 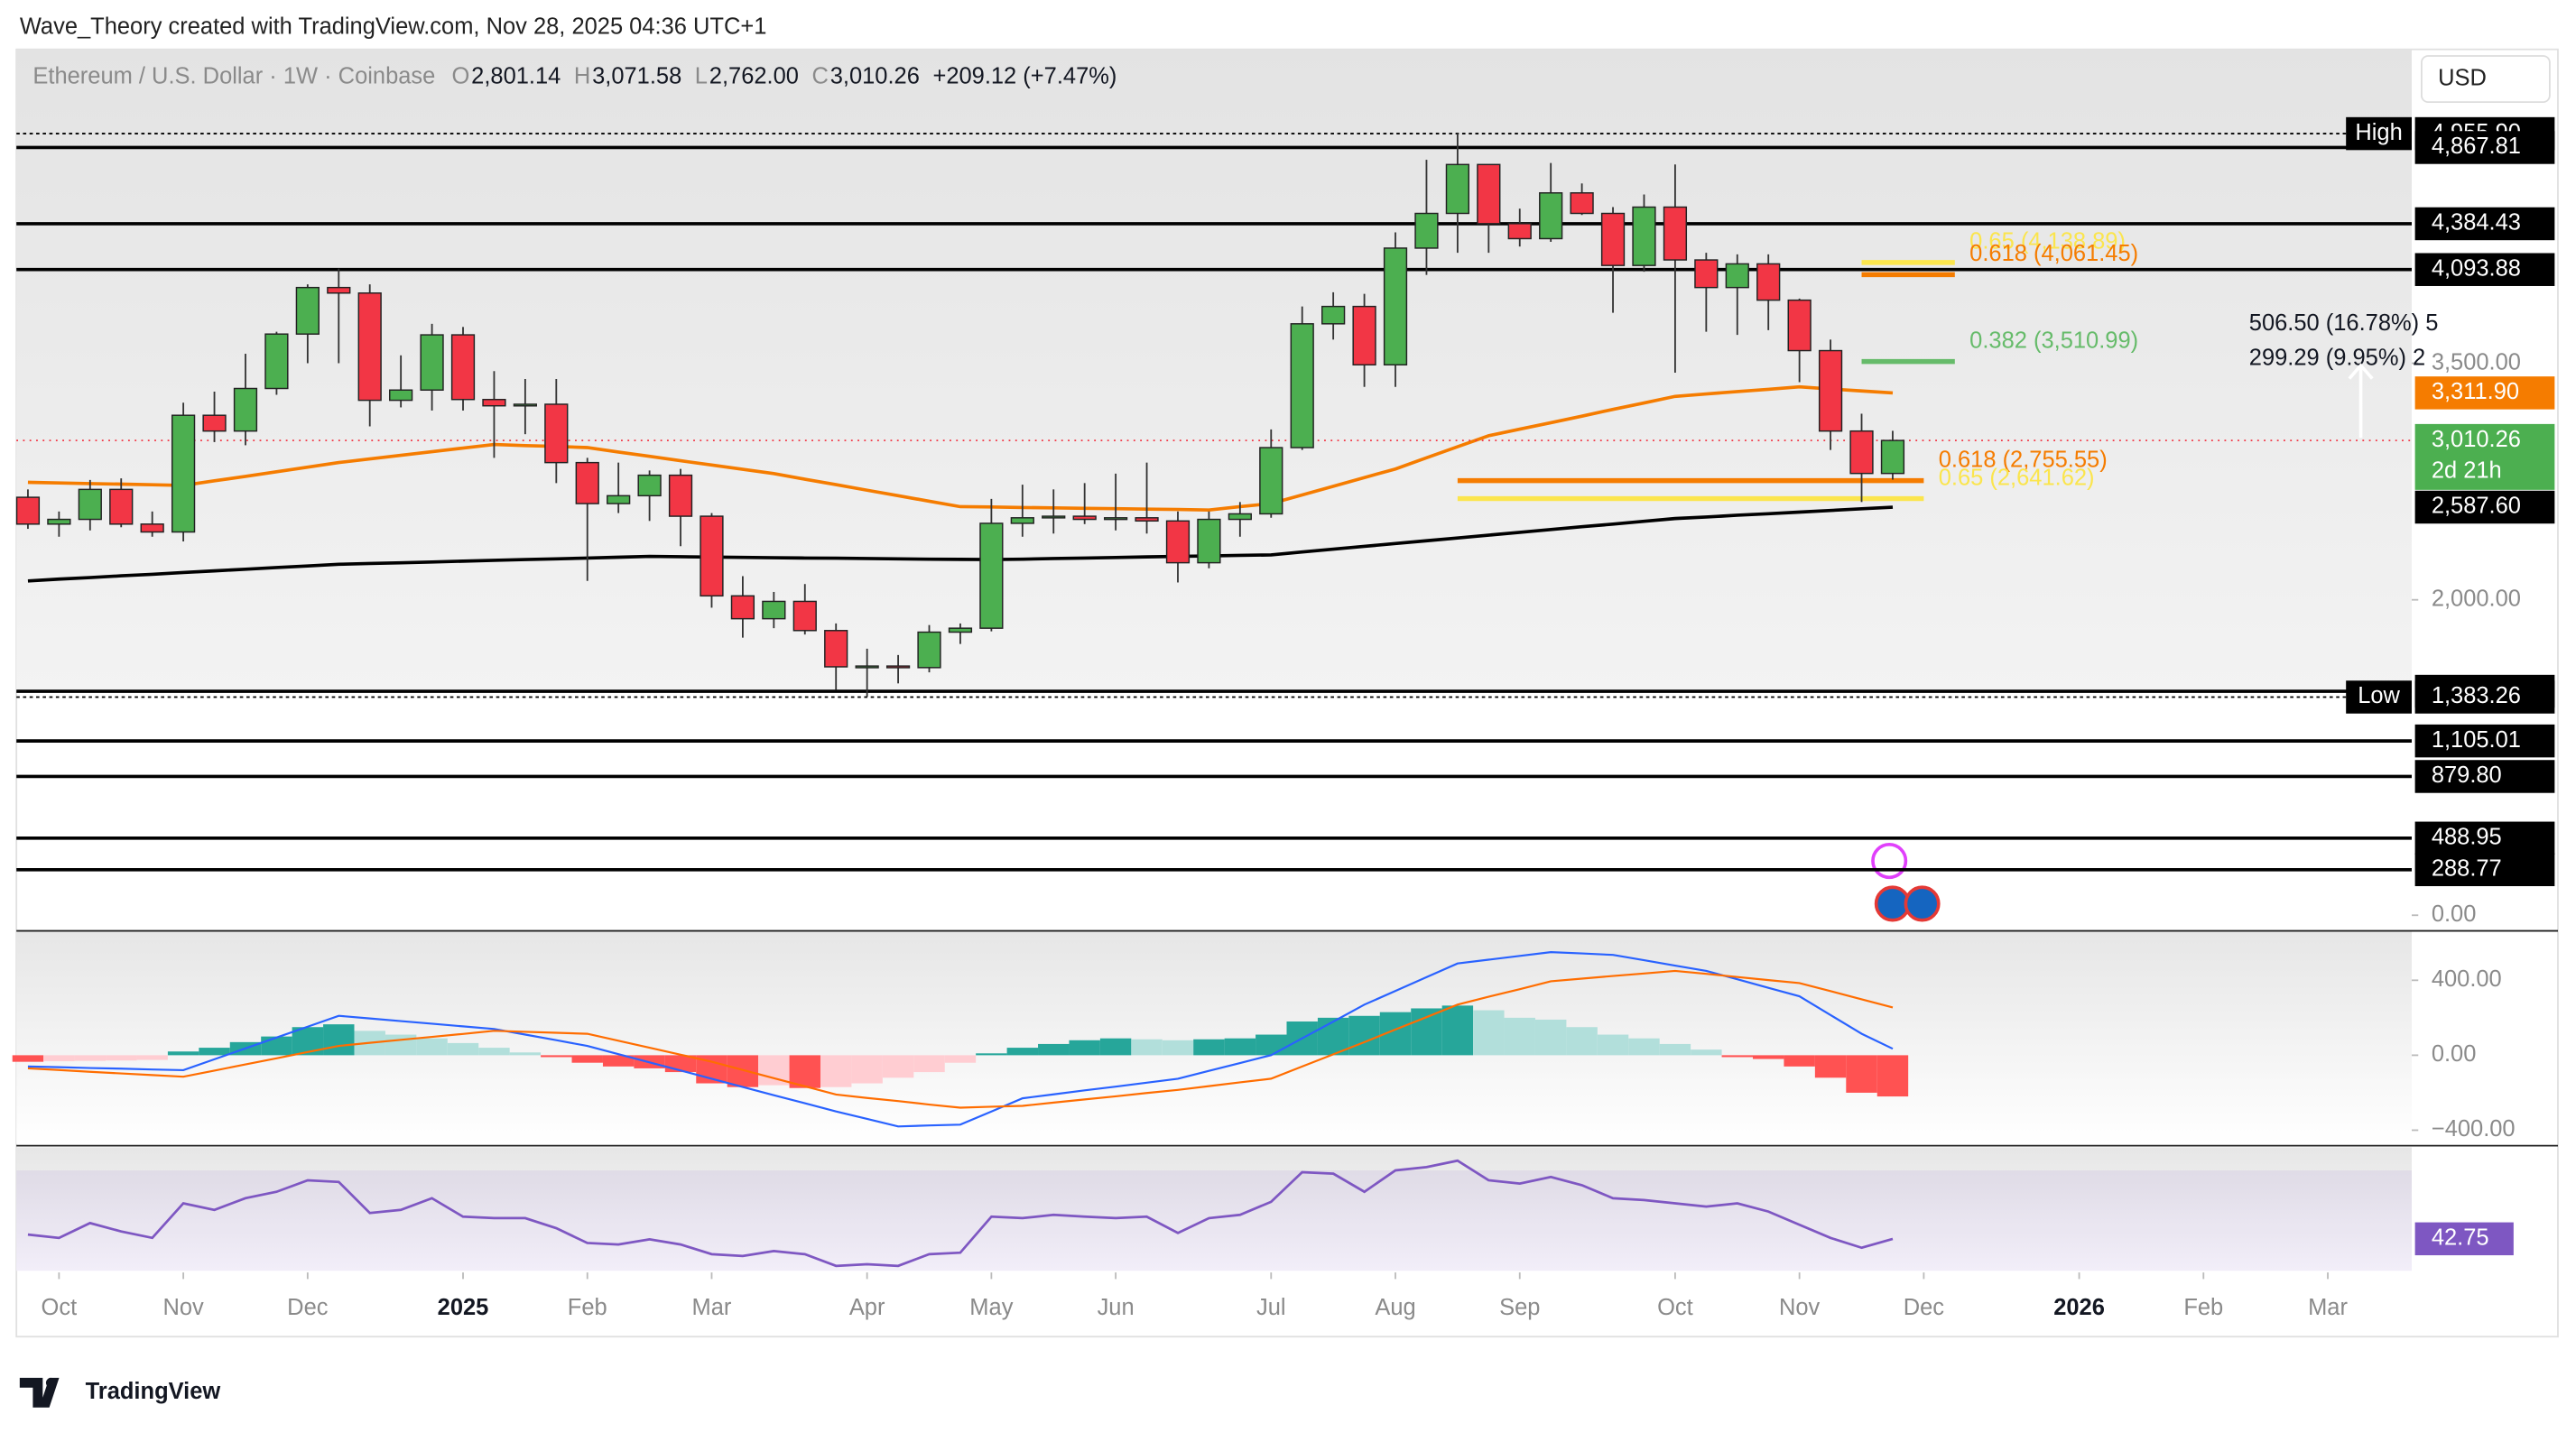 What do you see at coordinates (1116, 1307) in the screenshot?
I see `x-tick-label: Jun` at bounding box center [1116, 1307].